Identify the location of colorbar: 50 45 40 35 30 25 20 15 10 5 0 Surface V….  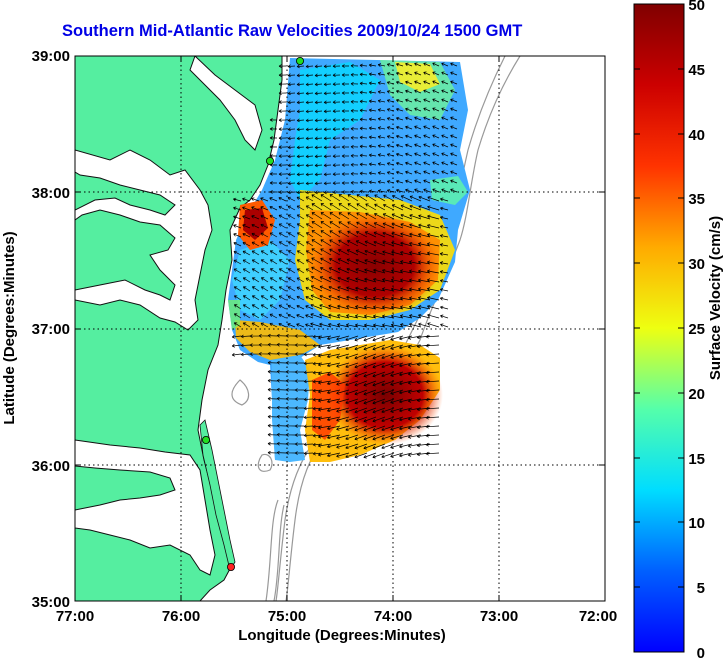
(678, 329).